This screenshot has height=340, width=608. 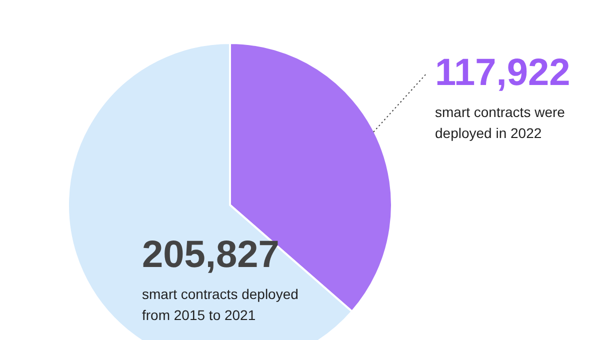 I want to click on data-label: 117,922, so click(x=502, y=73).